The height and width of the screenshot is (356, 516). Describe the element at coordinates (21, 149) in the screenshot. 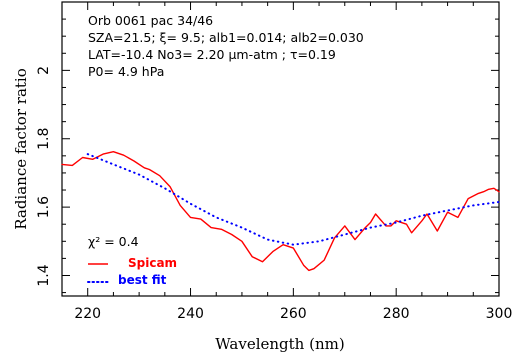

I see `y-axis-label: Radiance factor ratio` at that location.